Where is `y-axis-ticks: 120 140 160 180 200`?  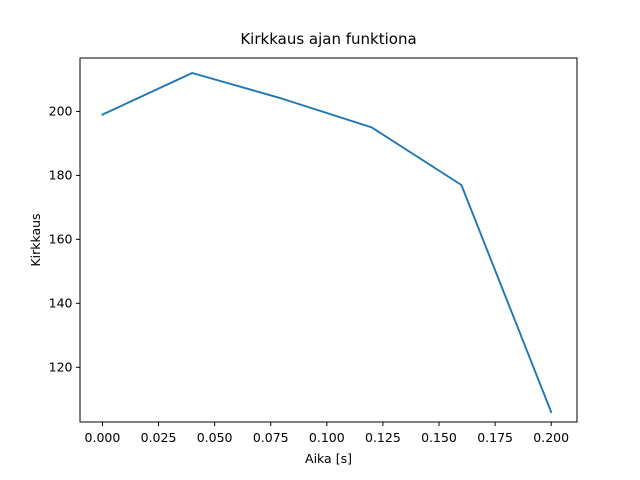 y-axis-ticks: 120 140 160 180 200 is located at coordinates (64, 239).